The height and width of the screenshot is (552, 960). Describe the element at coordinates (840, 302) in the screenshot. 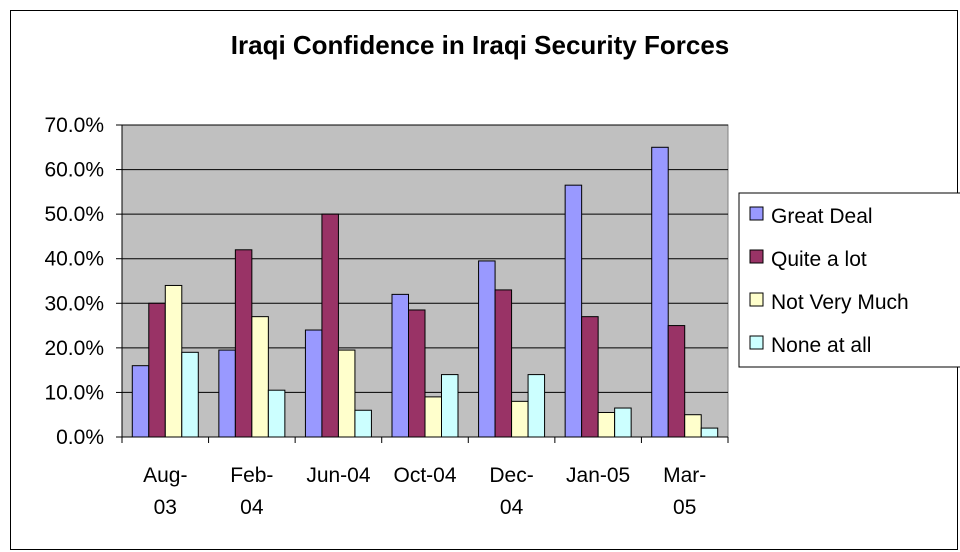

I see `legend-label: Not Very Much` at that location.